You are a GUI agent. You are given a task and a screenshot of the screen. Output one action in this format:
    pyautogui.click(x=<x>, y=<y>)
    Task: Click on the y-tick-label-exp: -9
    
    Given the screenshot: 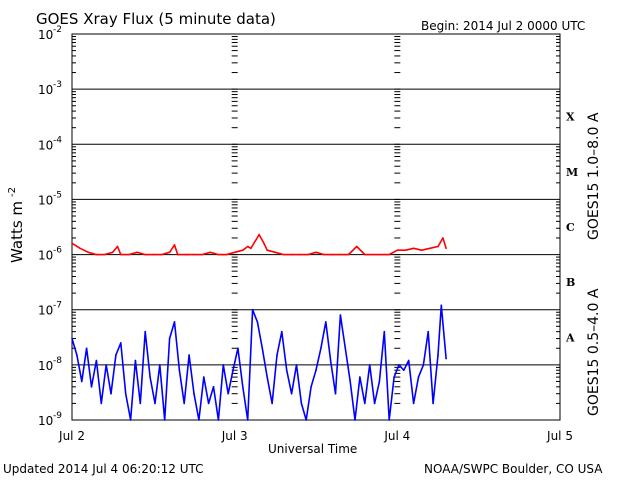 What is the action you would take?
    pyautogui.click(x=57, y=416)
    